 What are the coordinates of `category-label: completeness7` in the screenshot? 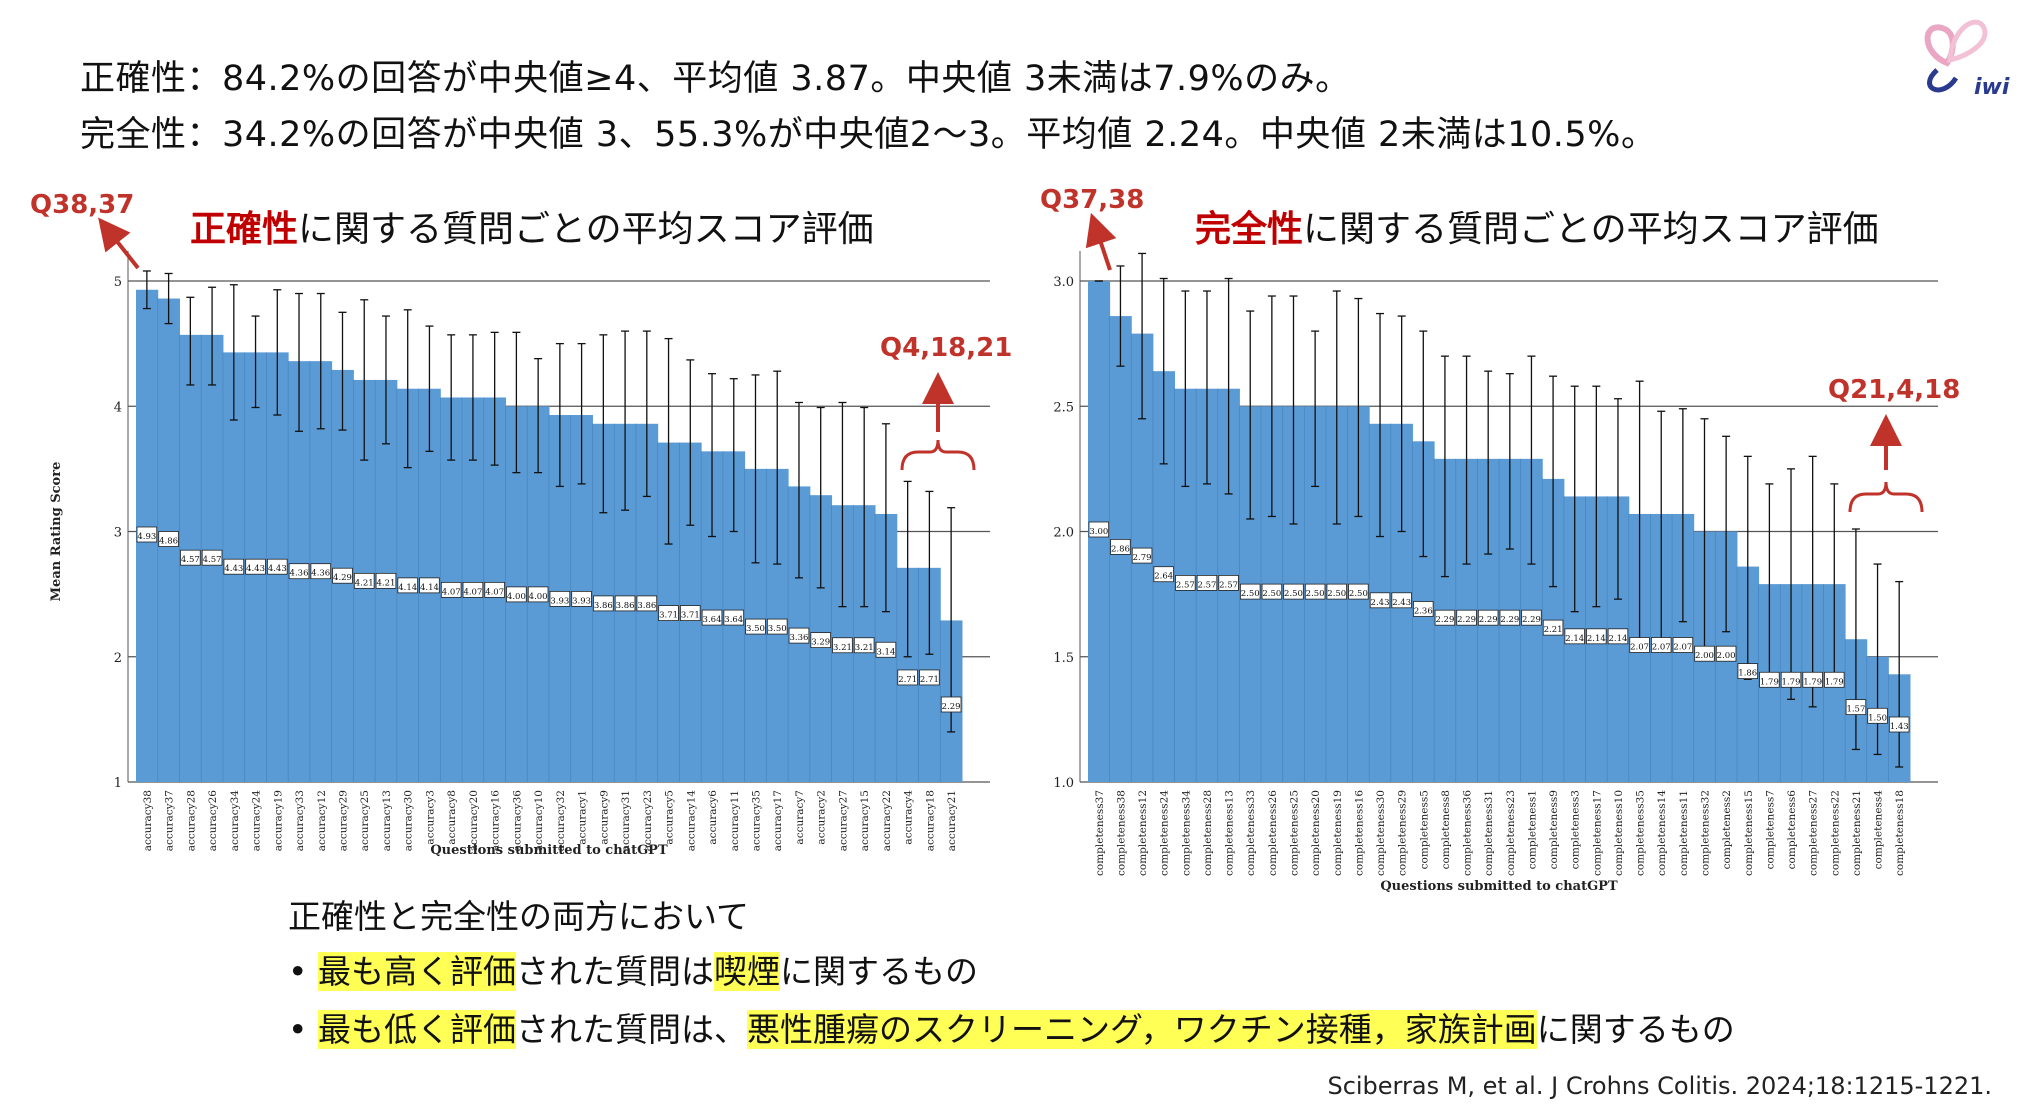 It's located at (1770, 829).